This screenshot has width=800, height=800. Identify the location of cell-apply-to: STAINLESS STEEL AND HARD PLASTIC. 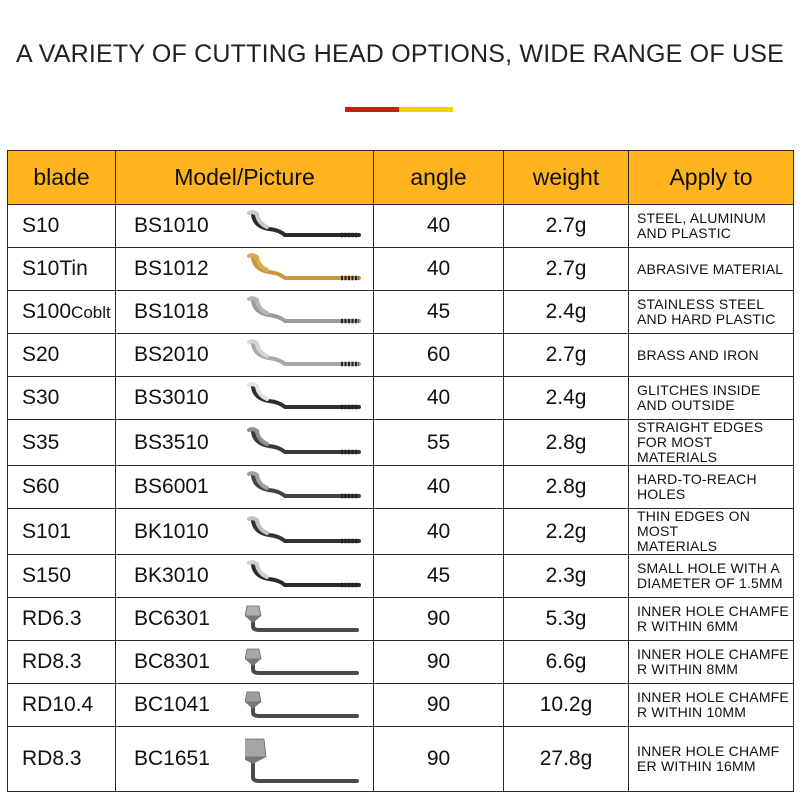
(711, 312).